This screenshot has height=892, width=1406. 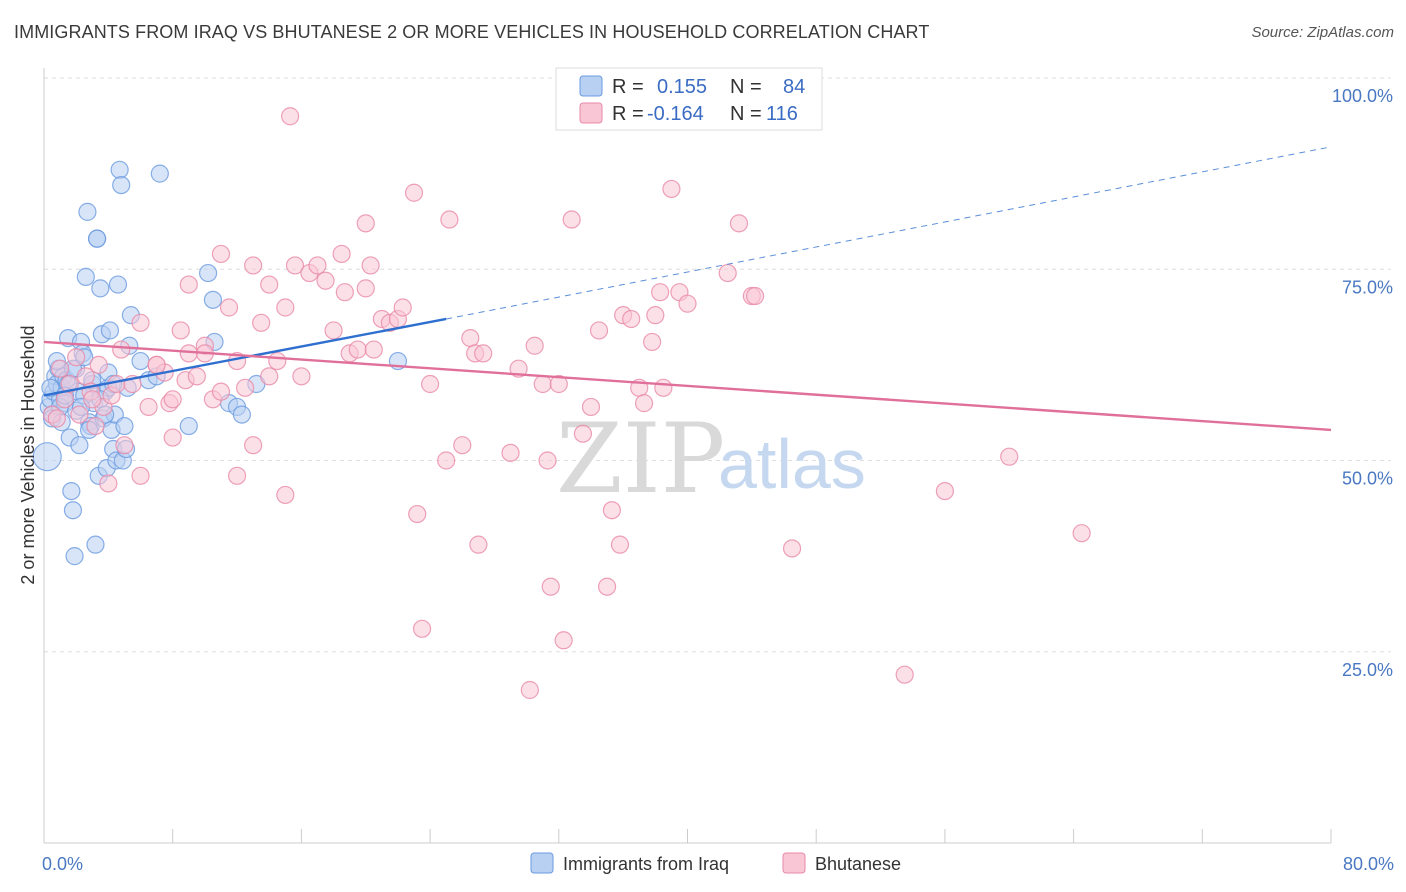 I want to click on legend-n-label-bhutanese: N =, so click(x=746, y=114).